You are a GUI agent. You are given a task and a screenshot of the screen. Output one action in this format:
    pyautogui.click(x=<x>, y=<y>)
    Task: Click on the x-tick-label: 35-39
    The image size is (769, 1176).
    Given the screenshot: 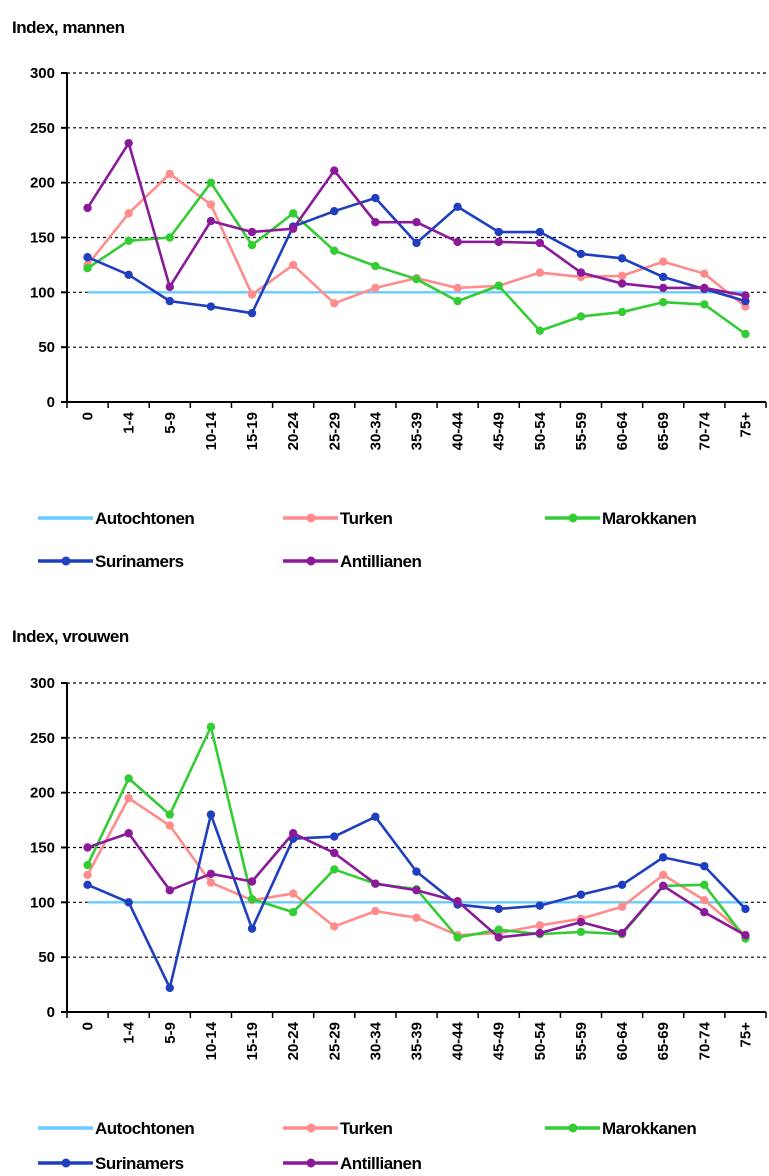 What is the action you would take?
    pyautogui.click(x=417, y=1041)
    